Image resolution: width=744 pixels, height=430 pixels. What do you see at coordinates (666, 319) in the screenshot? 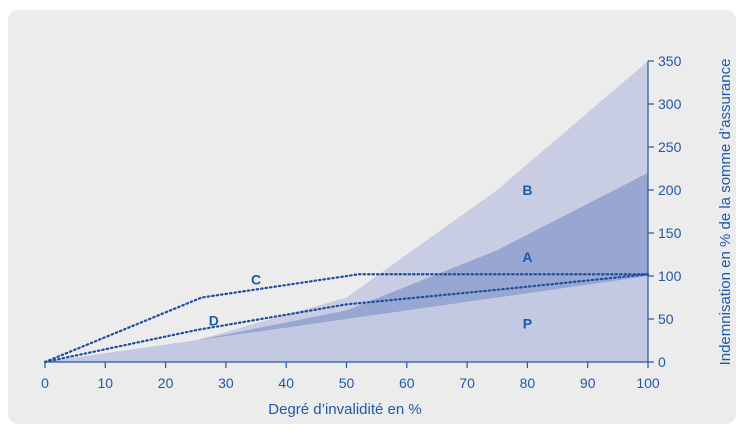
I see `y-tick-label: 50` at bounding box center [666, 319].